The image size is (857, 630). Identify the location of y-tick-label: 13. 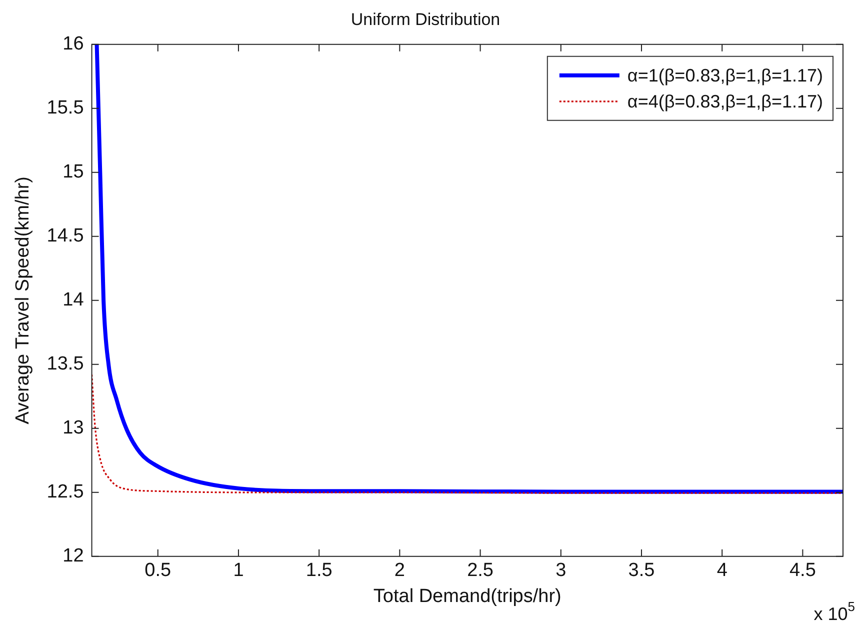
(73, 428).